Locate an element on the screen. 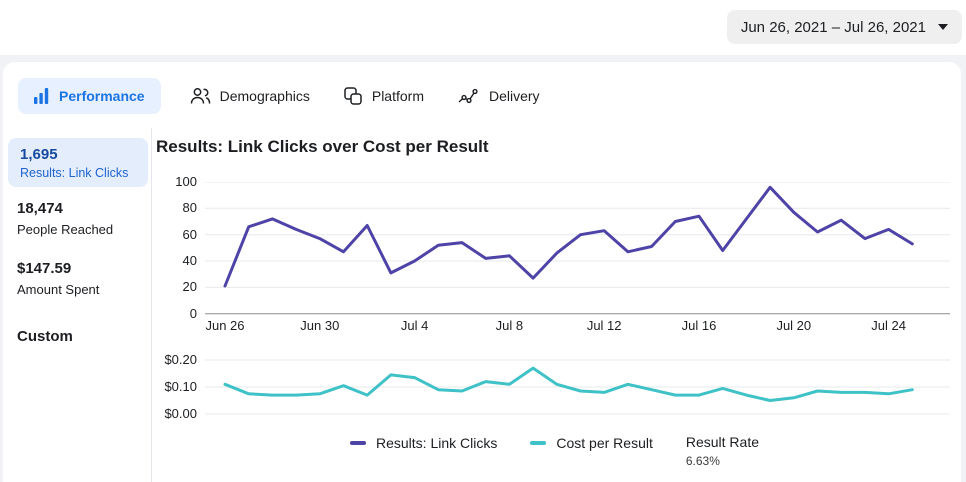 Image resolution: width=966 pixels, height=482 pixels. metric-results-link-clicks: 1,695 Results: Link Clicks is located at coordinates (78, 162).